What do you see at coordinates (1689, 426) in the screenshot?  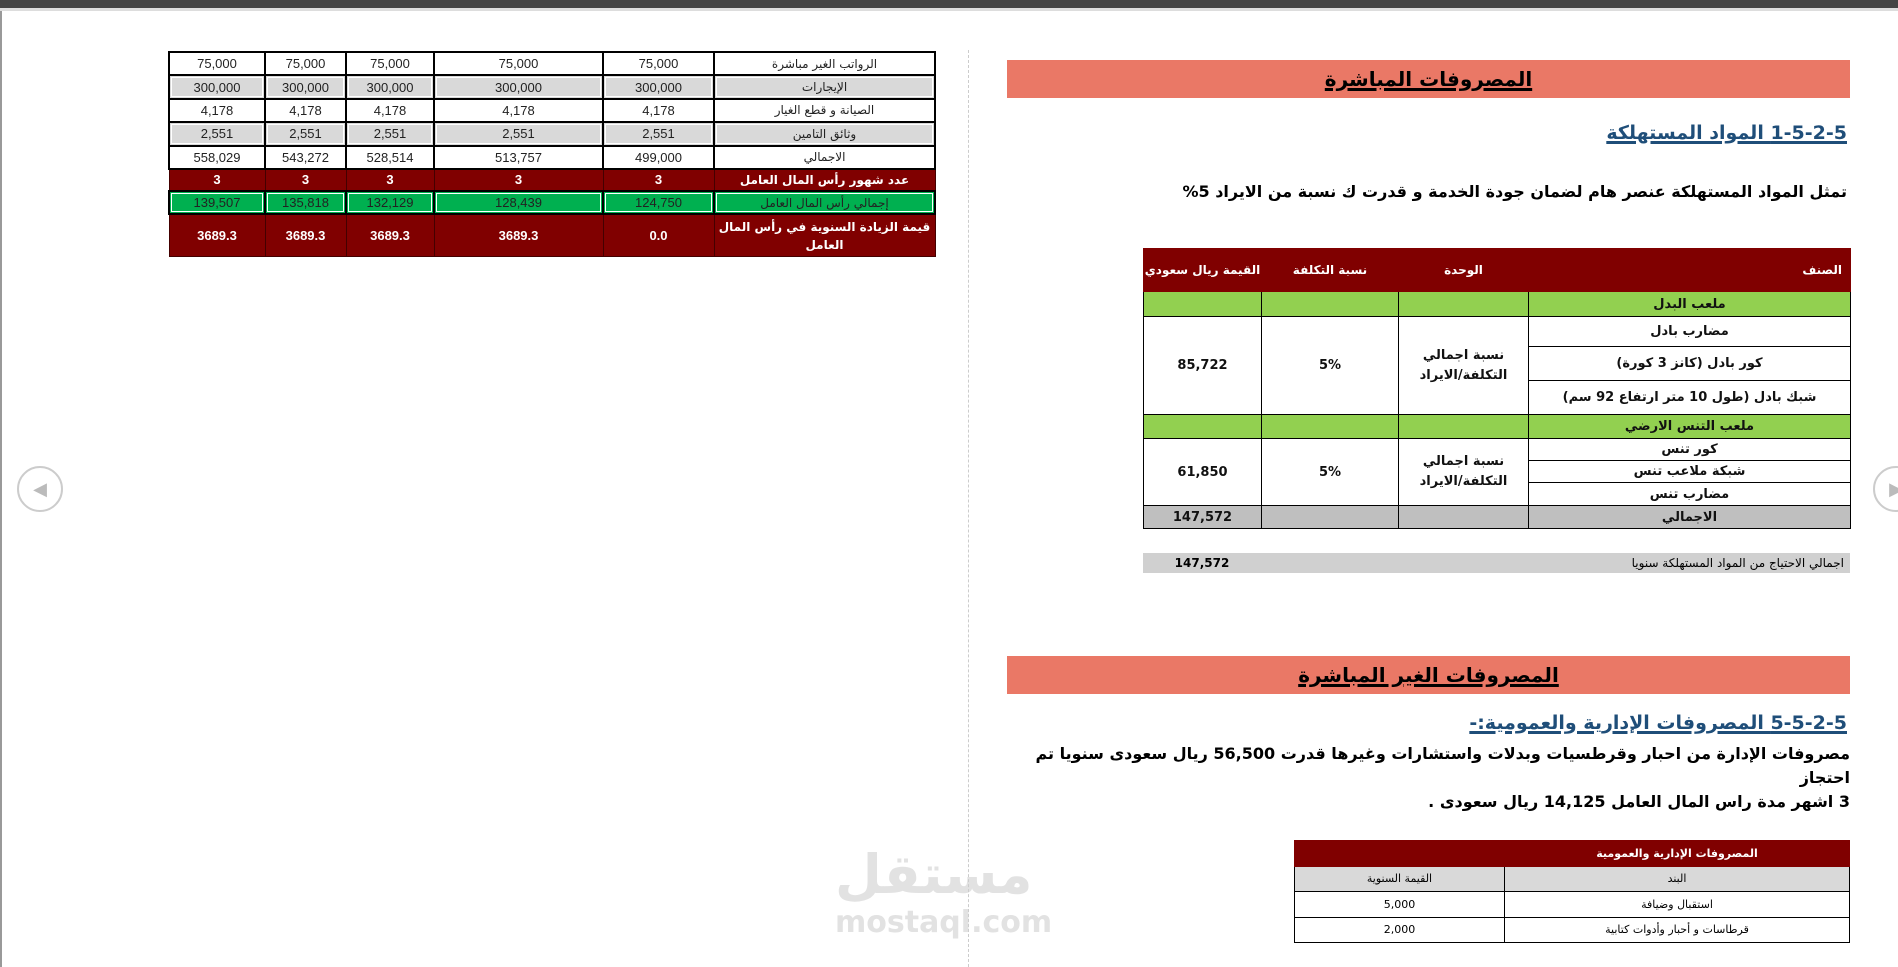 I see `group-name: ملعب التنس الارضي` at bounding box center [1689, 426].